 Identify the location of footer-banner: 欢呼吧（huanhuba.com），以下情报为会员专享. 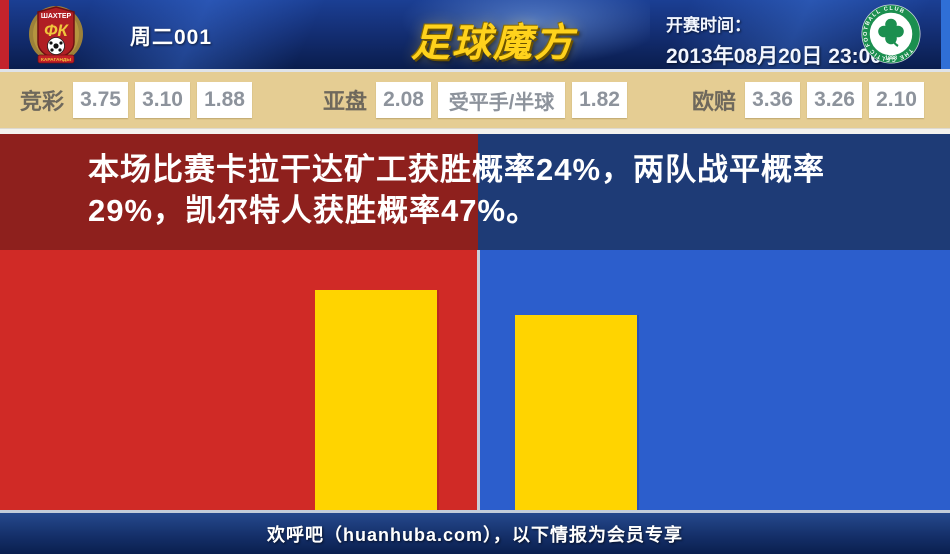
(475, 533).